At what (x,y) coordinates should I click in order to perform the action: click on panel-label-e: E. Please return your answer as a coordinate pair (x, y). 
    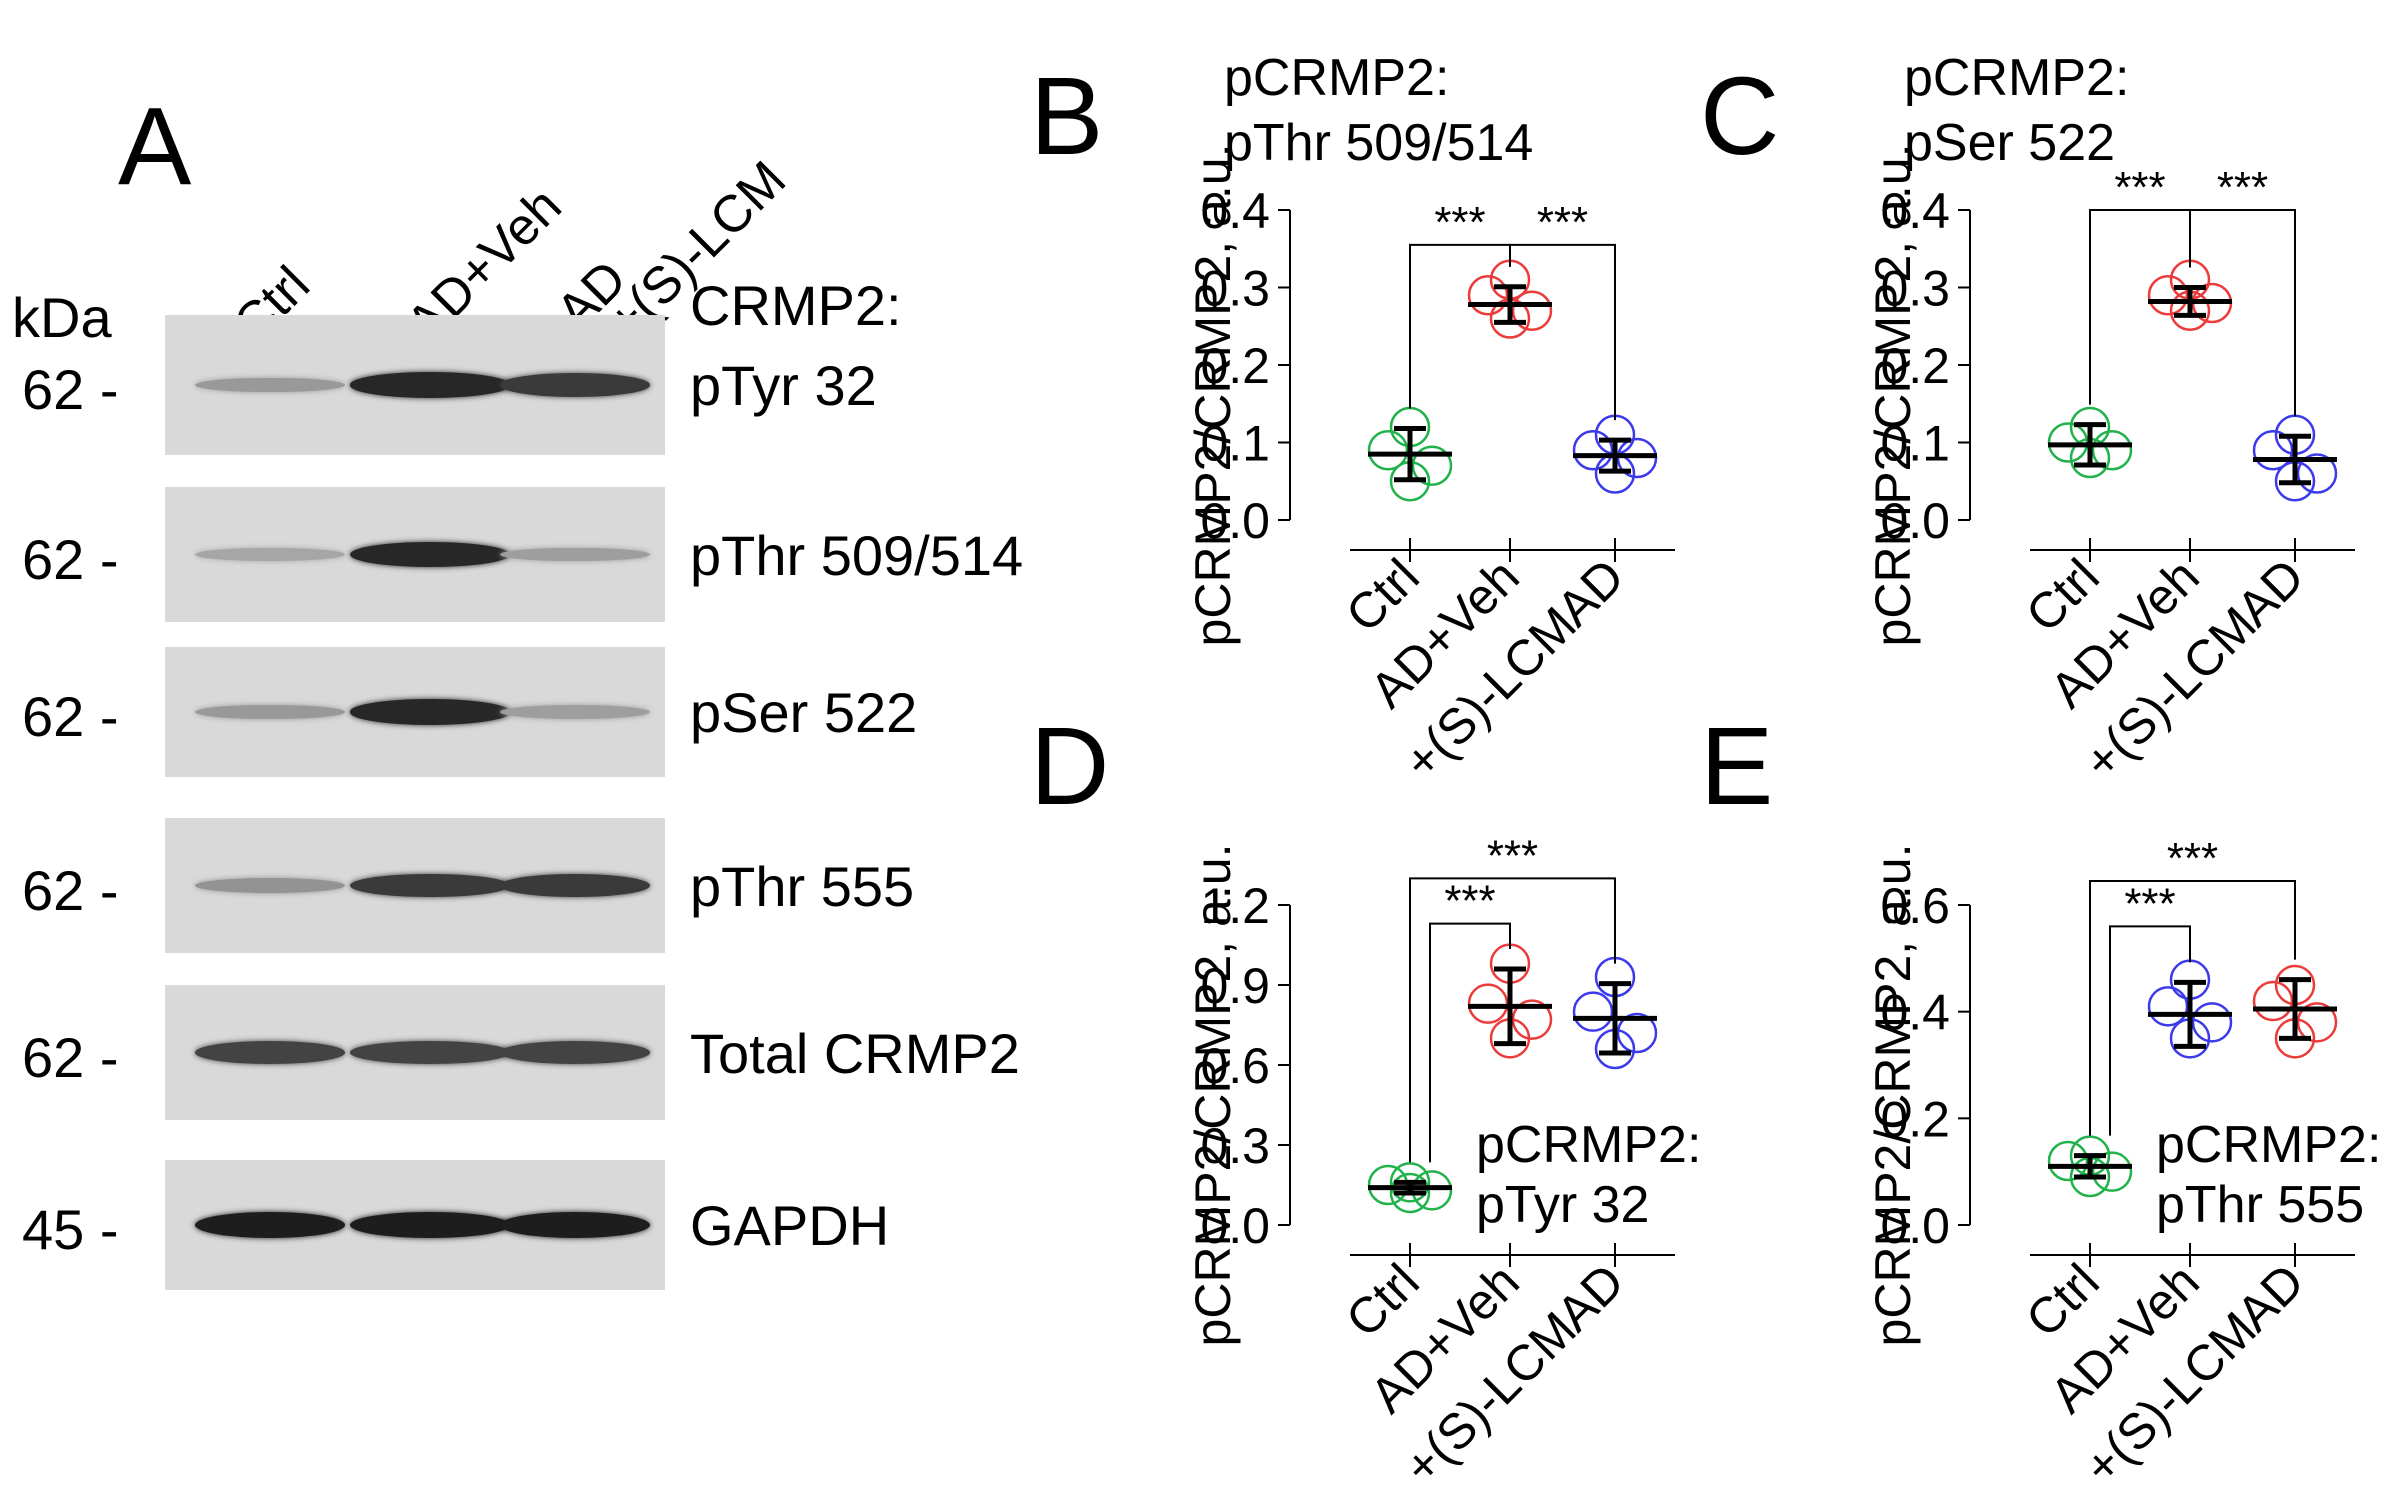
    Looking at the image, I should click on (1737, 766).